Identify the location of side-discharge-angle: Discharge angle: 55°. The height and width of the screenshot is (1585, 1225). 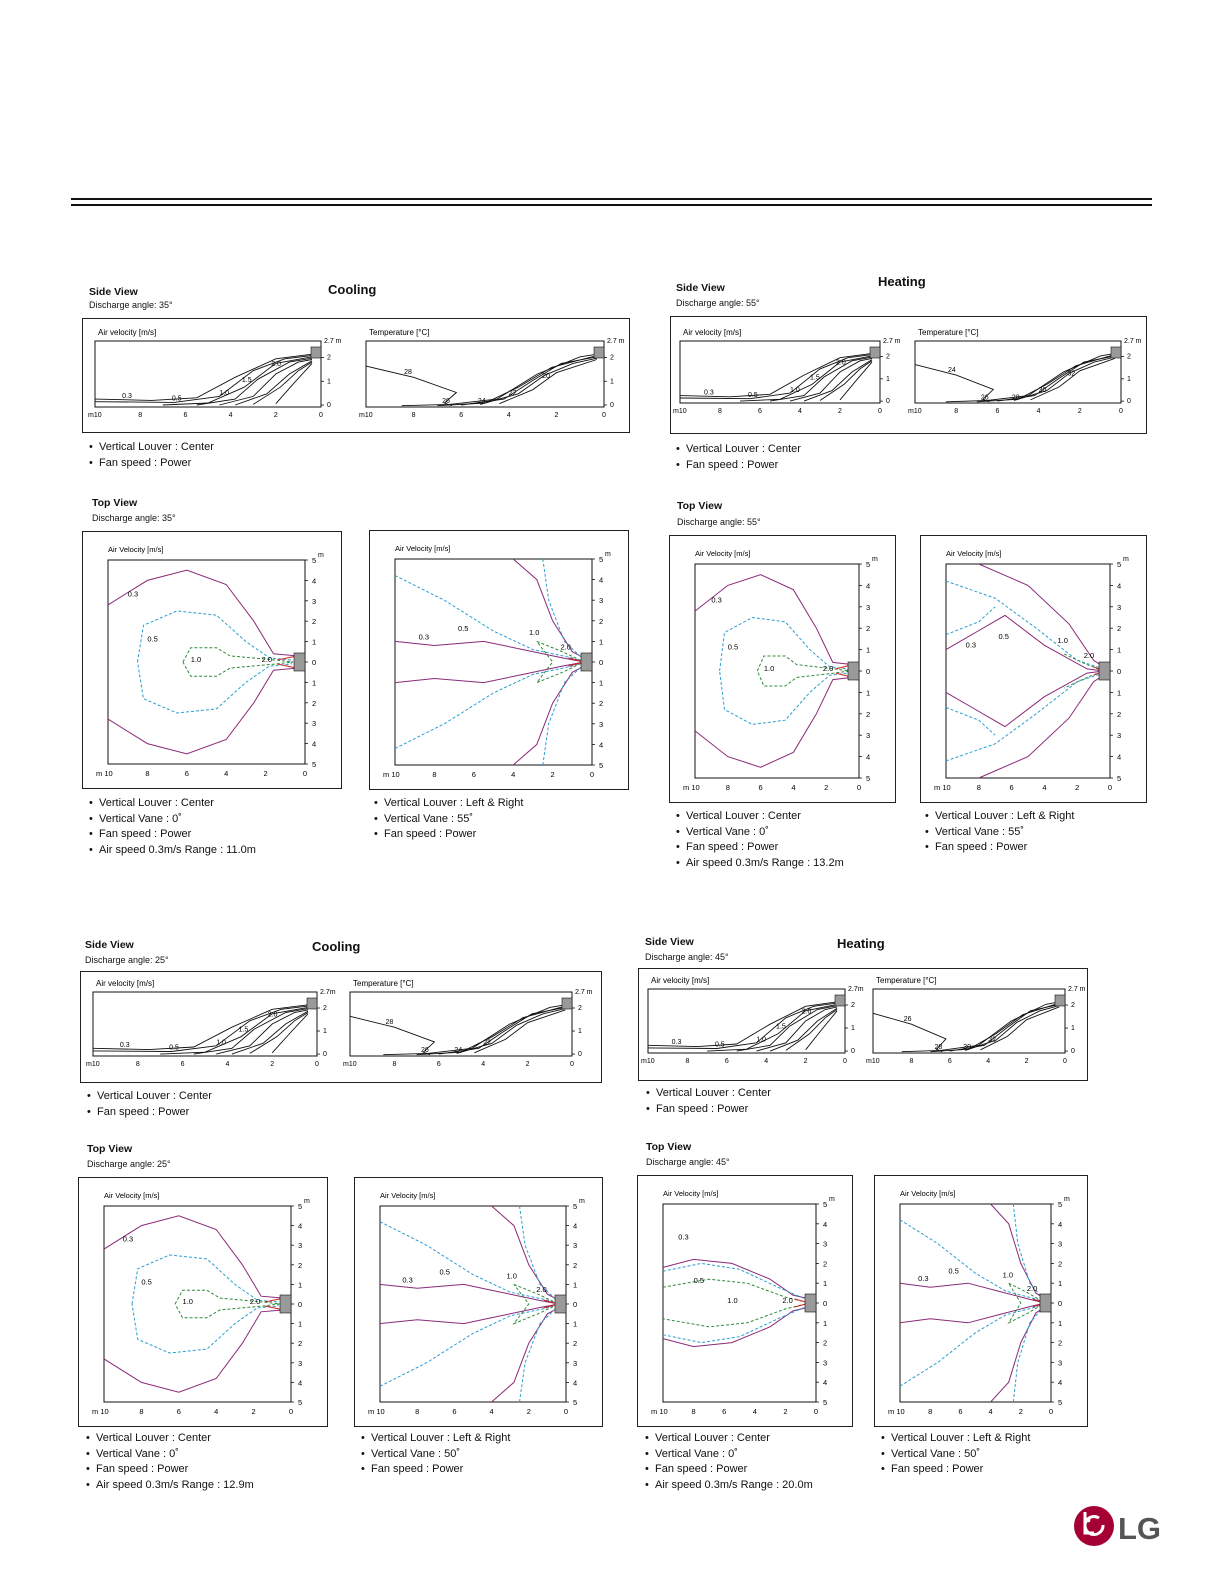
(718, 303).